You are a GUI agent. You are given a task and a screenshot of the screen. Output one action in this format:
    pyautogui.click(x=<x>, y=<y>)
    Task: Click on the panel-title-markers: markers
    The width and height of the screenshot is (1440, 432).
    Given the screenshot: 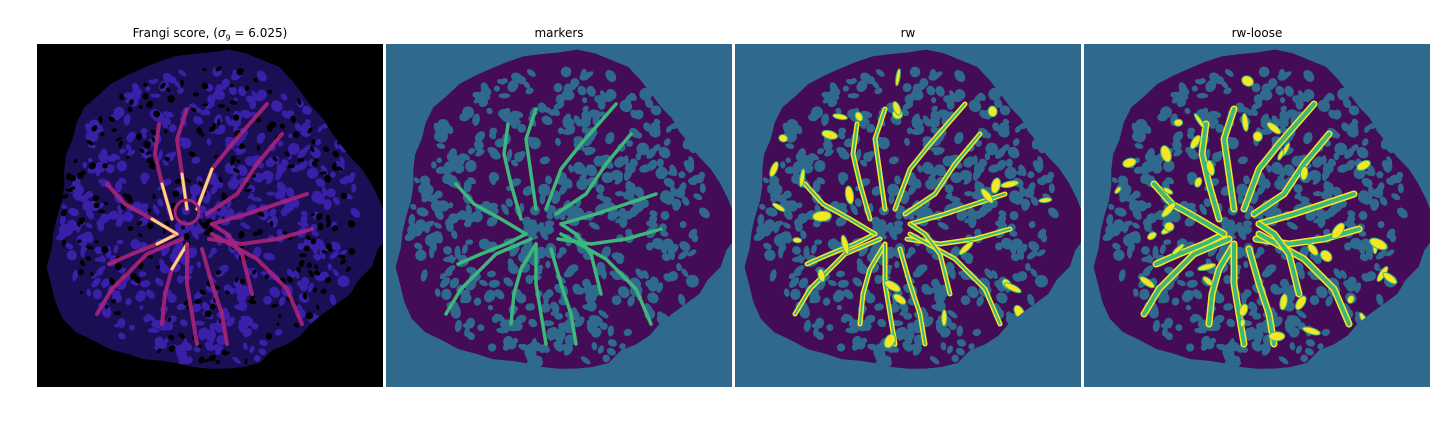 What is the action you would take?
    pyautogui.click(x=559, y=33)
    